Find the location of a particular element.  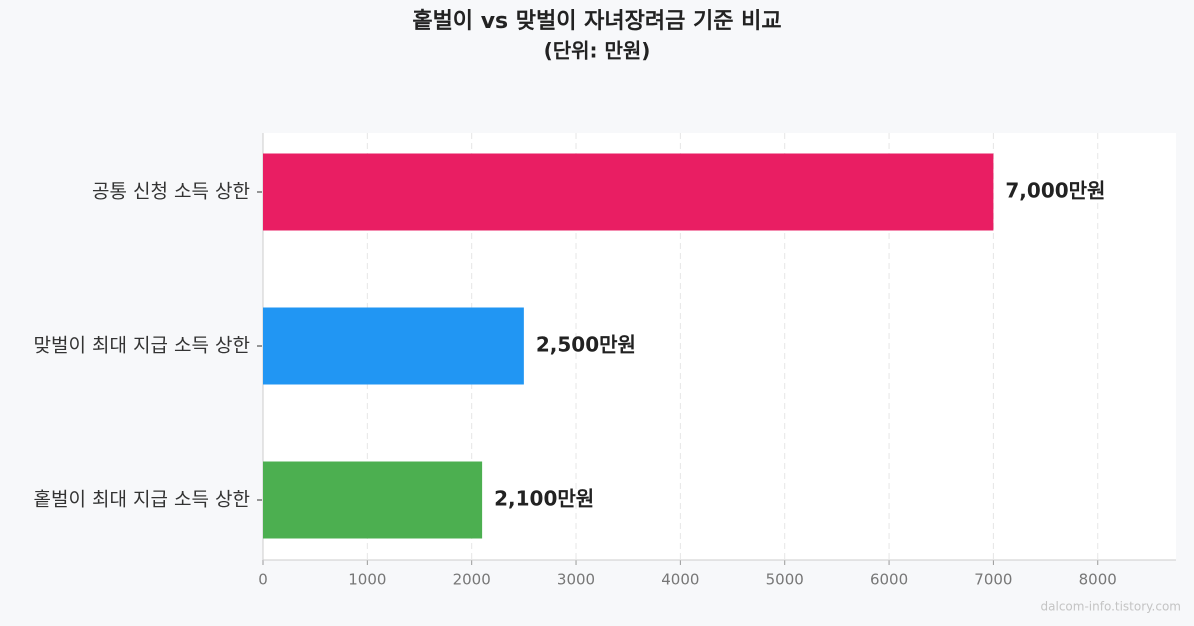

x-tick-label: 8000 is located at coordinates (1098, 580).